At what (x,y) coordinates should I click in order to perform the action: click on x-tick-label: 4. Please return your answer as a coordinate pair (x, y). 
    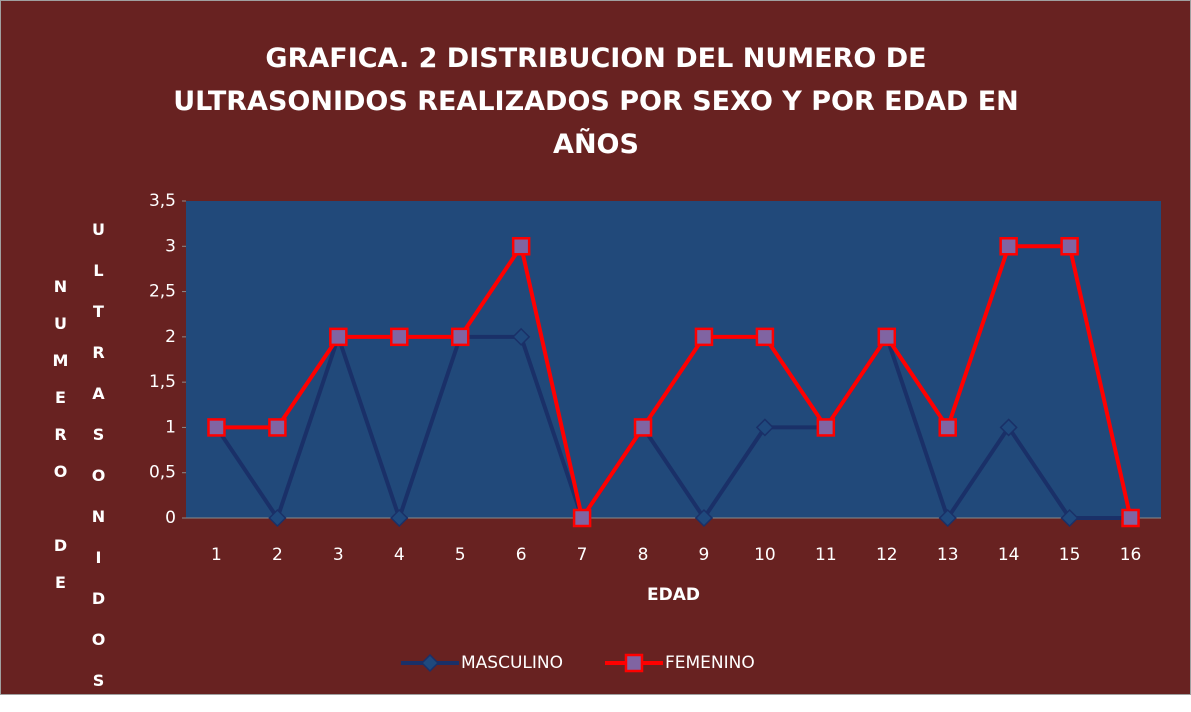
    Looking at the image, I should click on (399, 555).